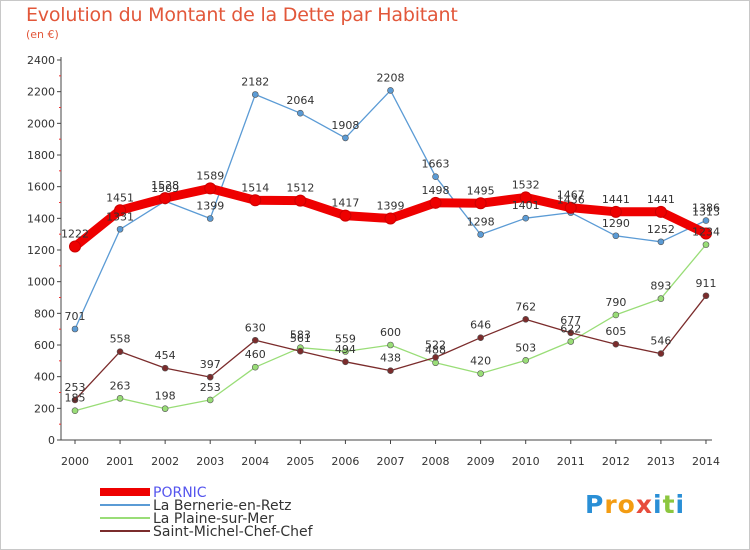 This screenshot has width=750, height=550. Describe the element at coordinates (233, 532) in the screenshot. I see `legend-label-3: Saint-Michel-Chef-Chef` at that location.